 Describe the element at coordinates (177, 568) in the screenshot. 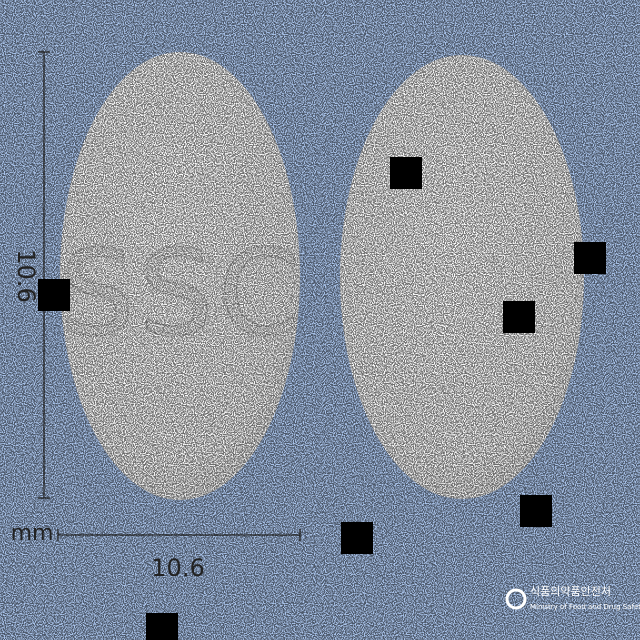

I see `width-label: 10.6` at that location.